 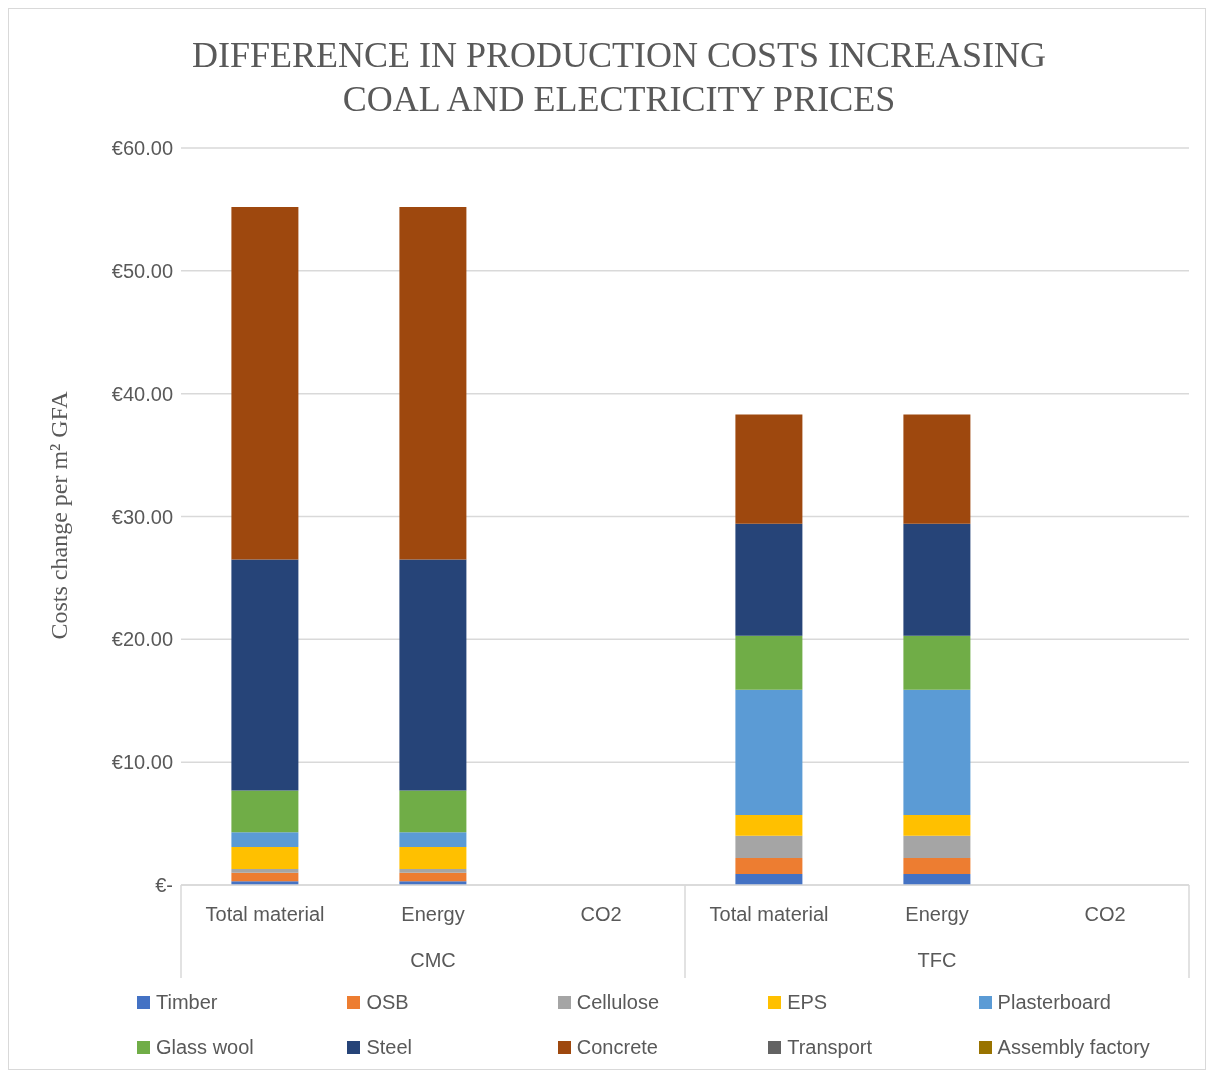 What do you see at coordinates (1073, 1047) in the screenshot?
I see `legend-label: Assembly factory` at bounding box center [1073, 1047].